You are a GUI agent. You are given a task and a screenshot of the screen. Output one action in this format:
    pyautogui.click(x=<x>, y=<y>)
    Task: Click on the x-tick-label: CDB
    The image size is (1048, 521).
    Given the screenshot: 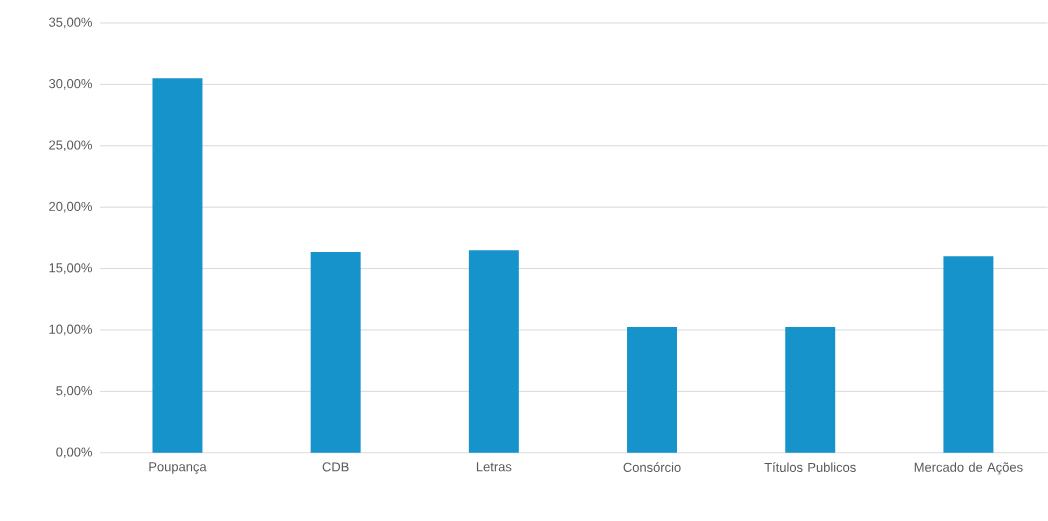 What is the action you would take?
    pyautogui.click(x=335, y=467)
    